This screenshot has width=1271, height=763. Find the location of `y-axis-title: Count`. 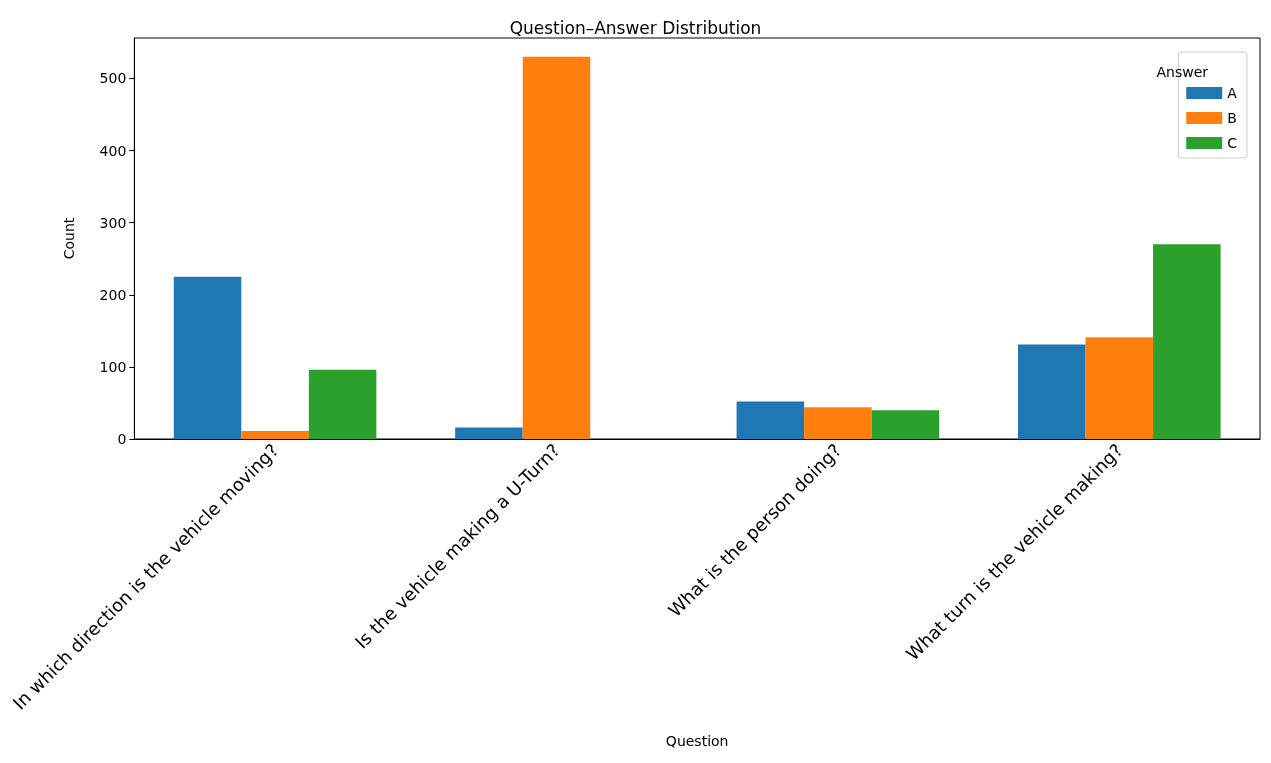

y-axis-title: Count is located at coordinates (69, 238).